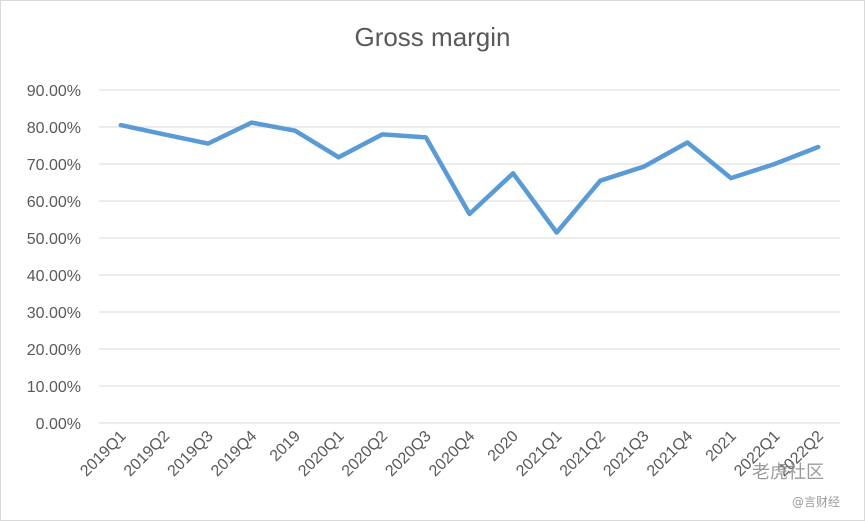  Describe the element at coordinates (147, 454) in the screenshot. I see `x-tick-label: 2019Q2` at that location.